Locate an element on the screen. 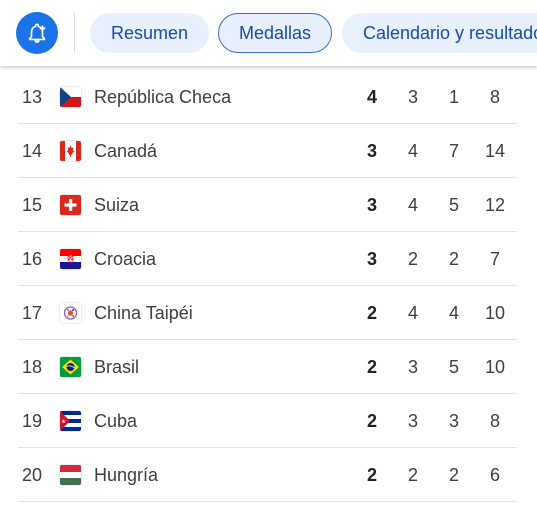  bronze-count: 3 is located at coordinates (453, 421).